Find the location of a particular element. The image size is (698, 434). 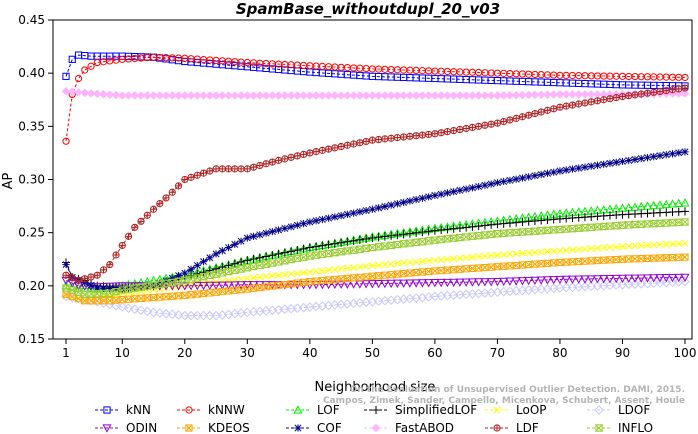

x-tick-label: 30 is located at coordinates (247, 353).